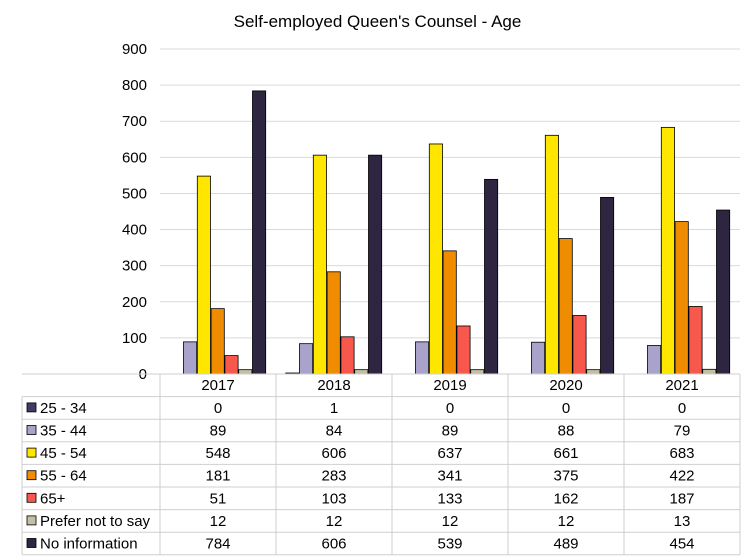 This screenshot has height=560, width=755. I want to click on x-tick-label: 2019, so click(449, 385).